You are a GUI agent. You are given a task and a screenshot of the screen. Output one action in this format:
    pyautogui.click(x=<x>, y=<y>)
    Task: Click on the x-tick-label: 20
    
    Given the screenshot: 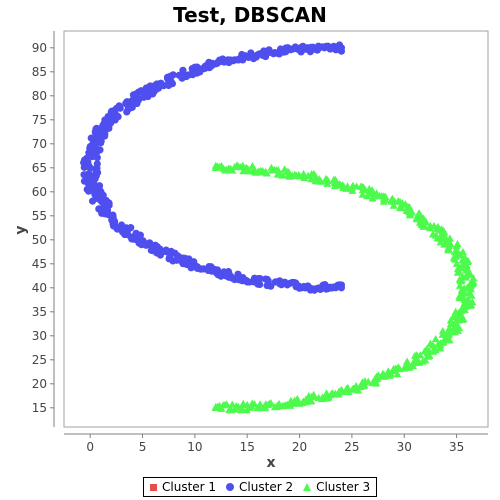 What is the action you would take?
    pyautogui.click(x=299, y=447)
    